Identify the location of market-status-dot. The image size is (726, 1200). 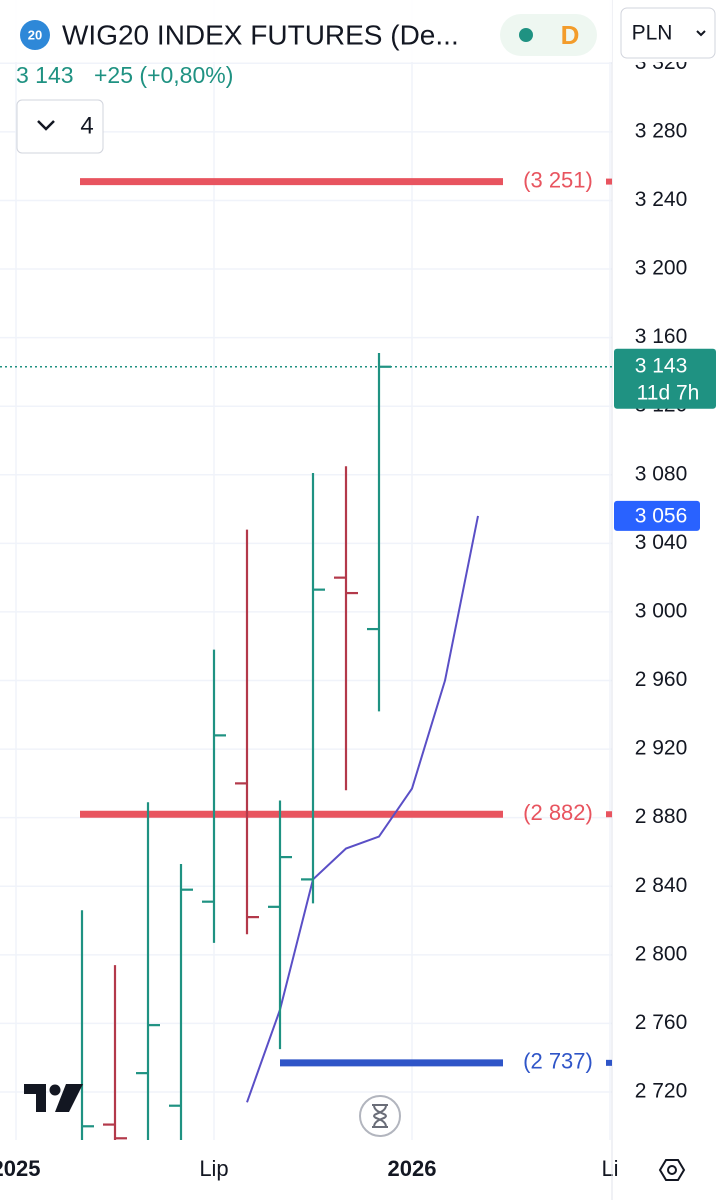
(526, 35).